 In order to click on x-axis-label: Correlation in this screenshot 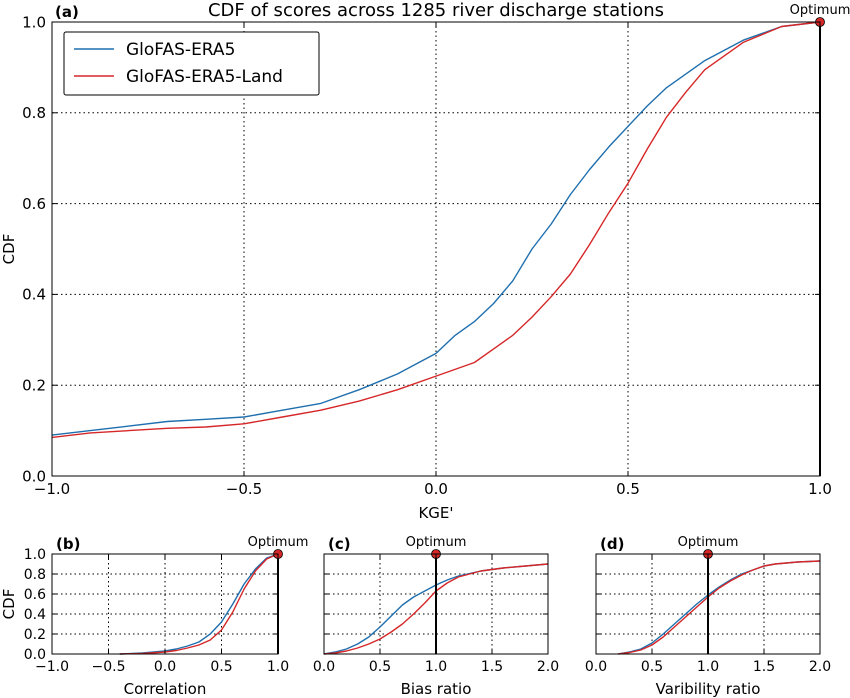, I will do `click(165, 689)`.